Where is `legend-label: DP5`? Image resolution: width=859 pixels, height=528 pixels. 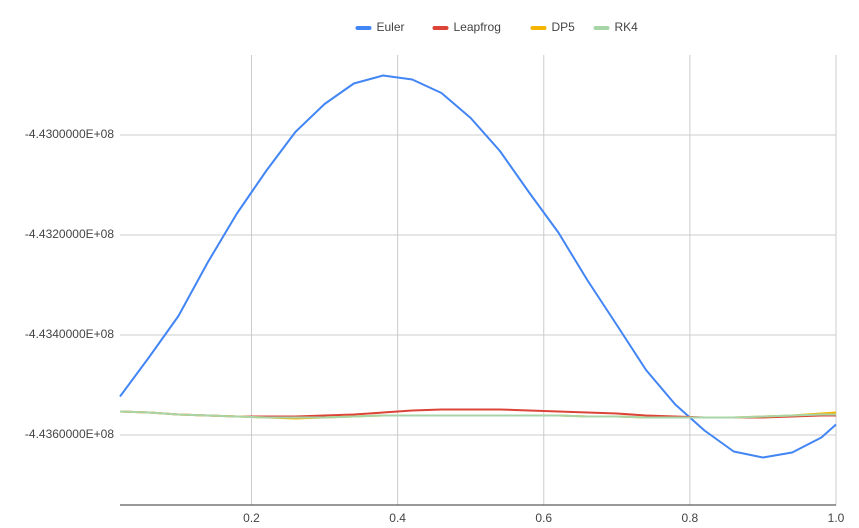 legend-label: DP5 is located at coordinates (564, 27).